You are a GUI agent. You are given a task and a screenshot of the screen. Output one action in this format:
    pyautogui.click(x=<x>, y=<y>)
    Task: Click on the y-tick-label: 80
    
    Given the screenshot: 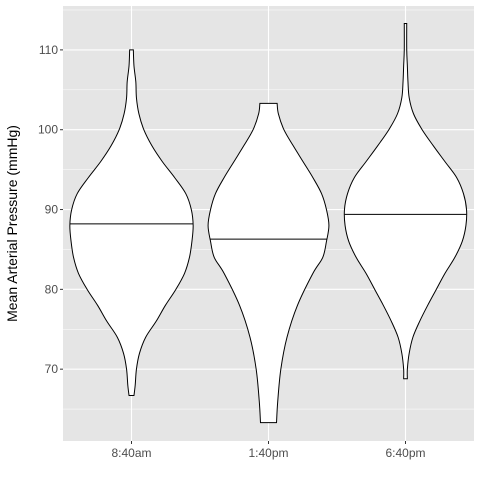 What is the action you would take?
    pyautogui.click(x=52, y=289)
    